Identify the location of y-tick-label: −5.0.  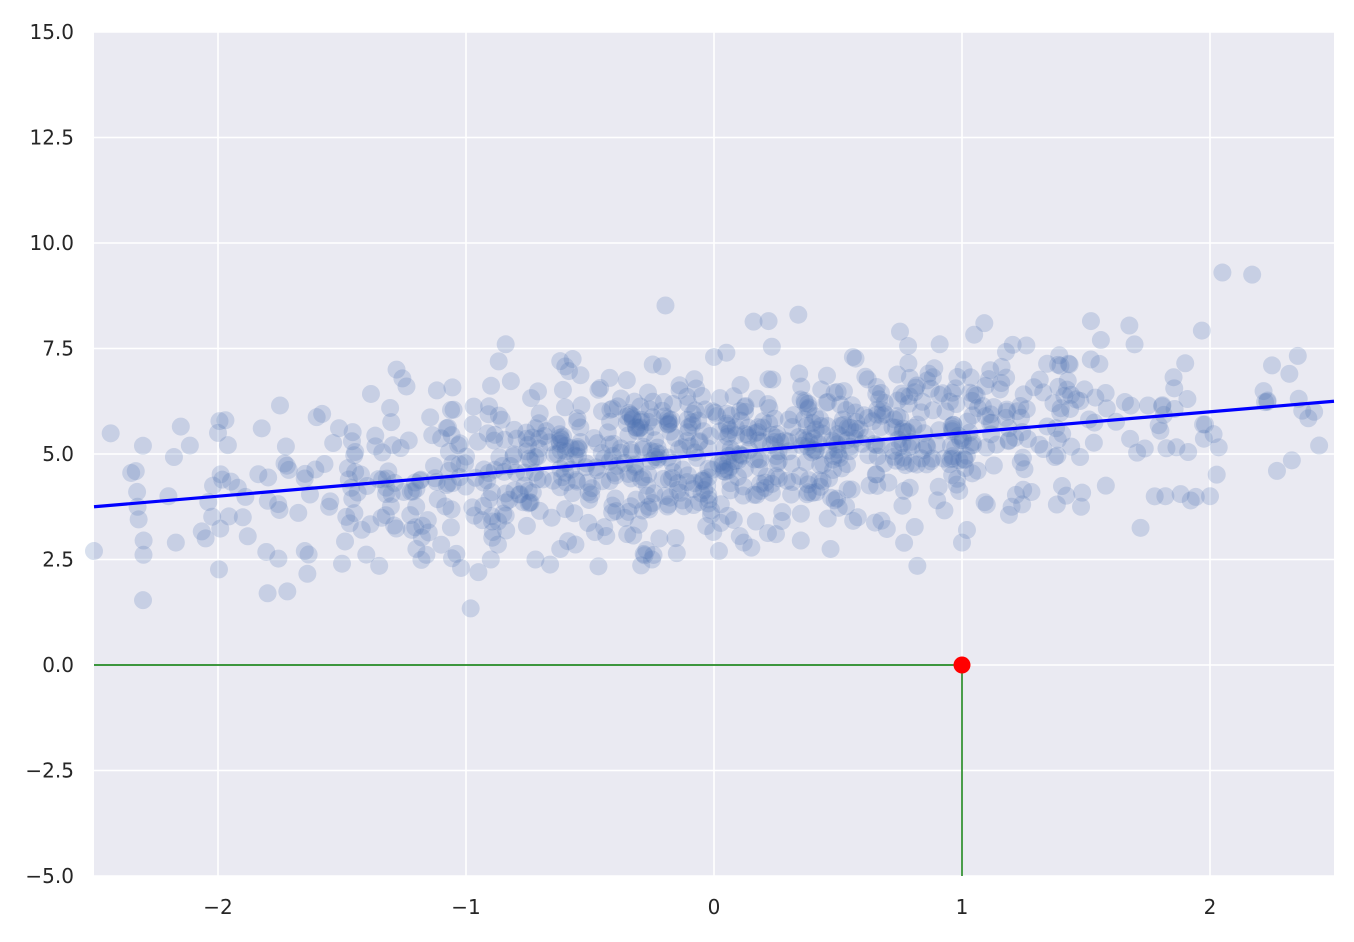
(49, 876).